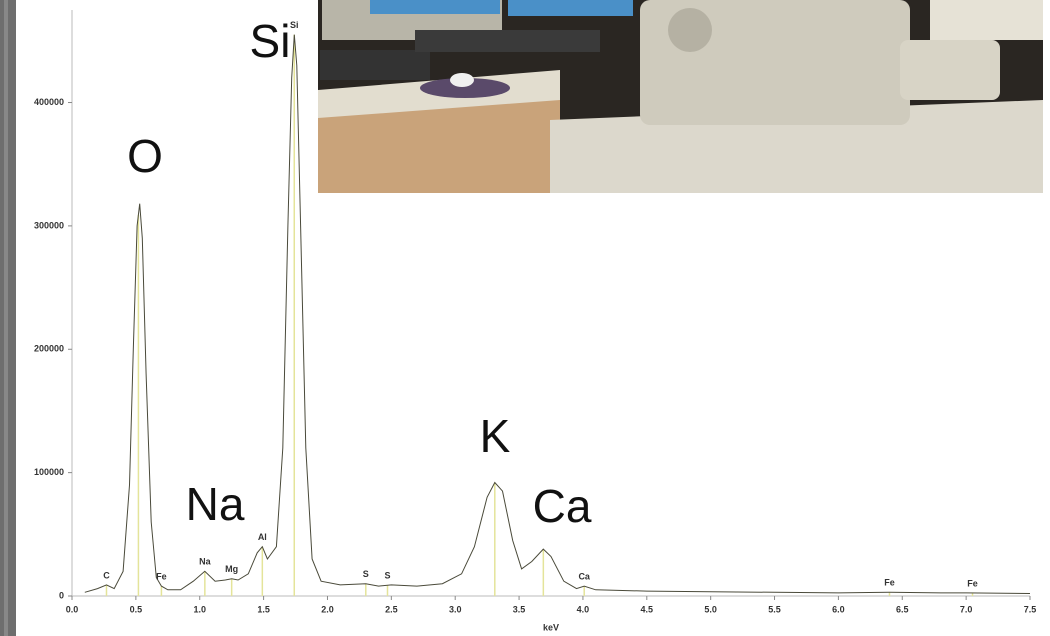  I want to click on x-tick-label: 5.0, so click(710, 609).